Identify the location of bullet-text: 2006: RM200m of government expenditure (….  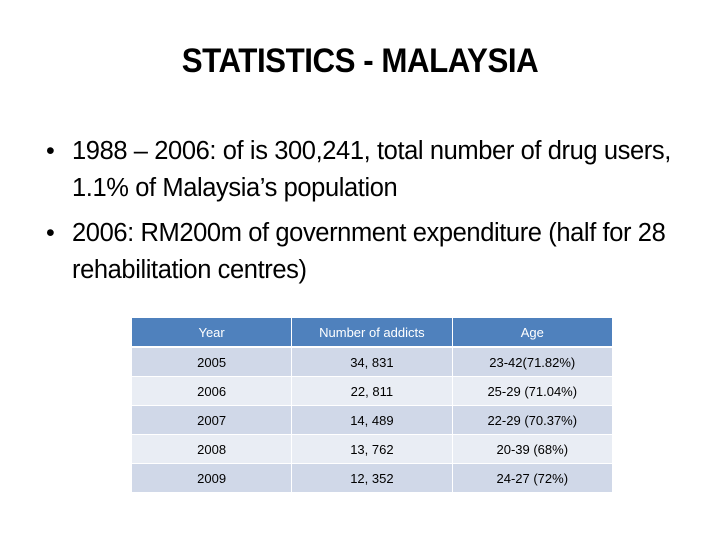
(369, 251).